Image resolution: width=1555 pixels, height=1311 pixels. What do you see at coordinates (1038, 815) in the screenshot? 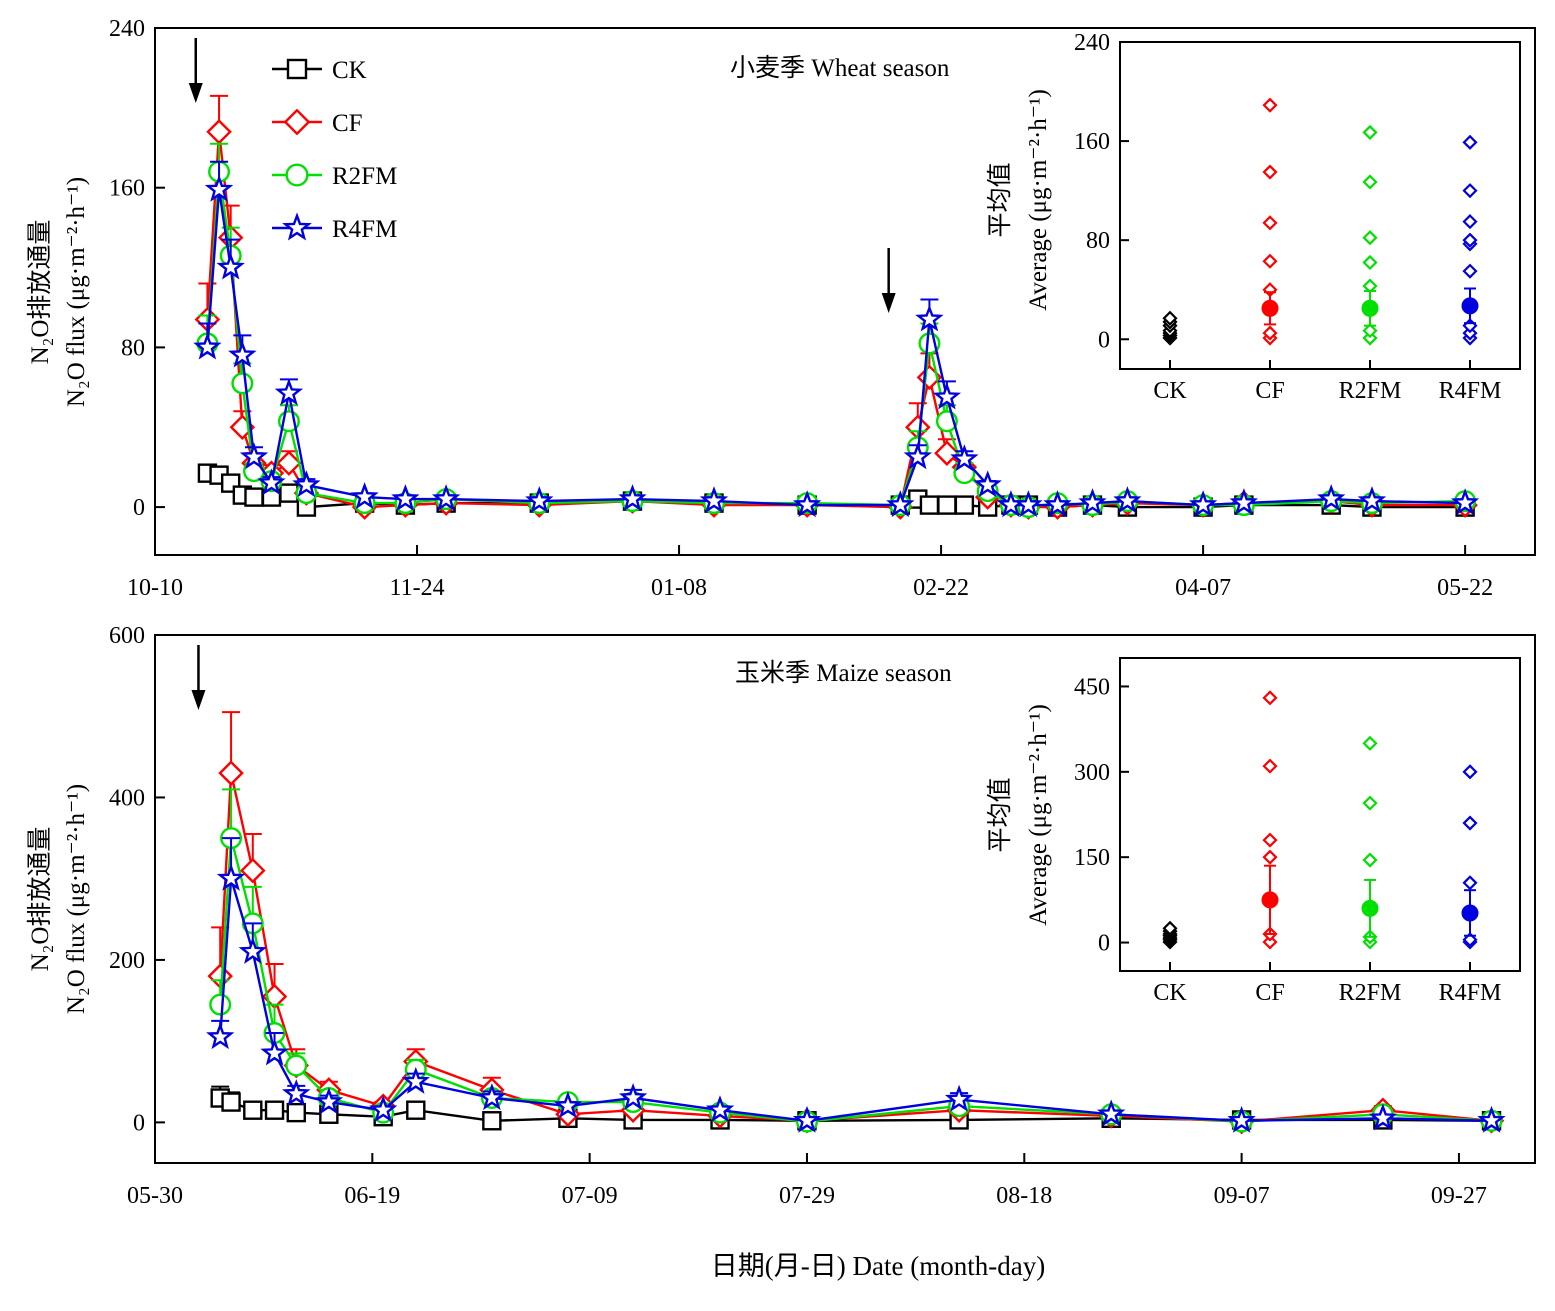
I see `maize-inset-y-label-en: Average (μg·m⁻²·h⁻¹)` at bounding box center [1038, 815].